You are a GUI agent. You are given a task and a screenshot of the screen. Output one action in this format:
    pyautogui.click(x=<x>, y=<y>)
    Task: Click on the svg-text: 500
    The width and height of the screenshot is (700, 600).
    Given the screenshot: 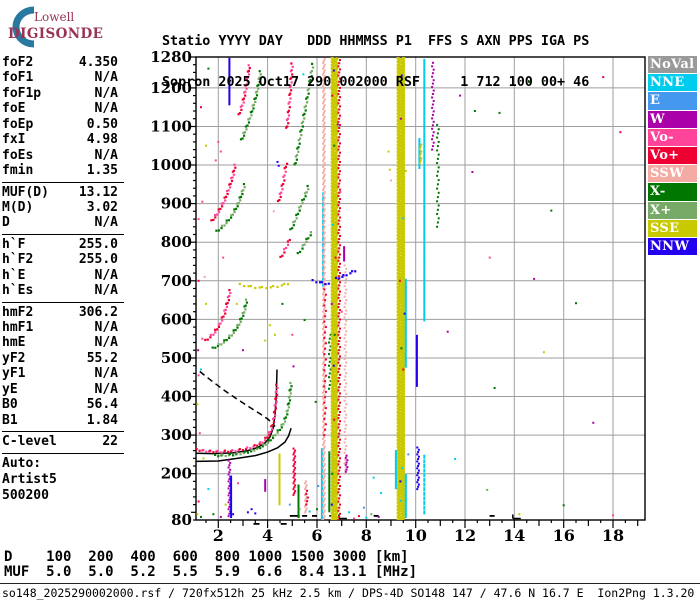 What is the action you would take?
    pyautogui.click(x=176, y=358)
    